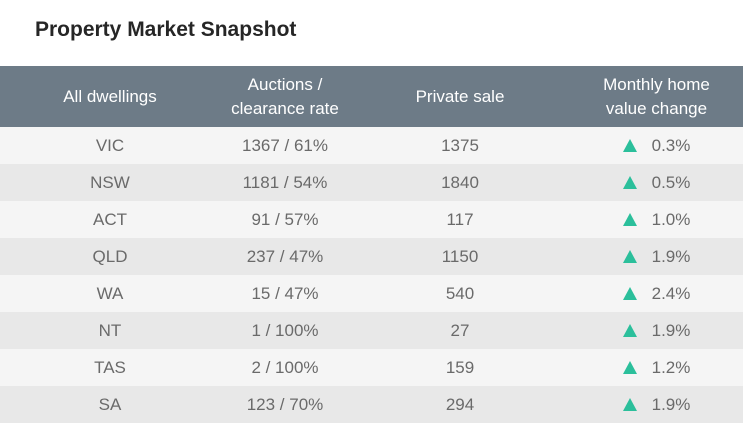 The width and height of the screenshot is (743, 423). What do you see at coordinates (656, 108) in the screenshot?
I see `header-line: value change` at bounding box center [656, 108].